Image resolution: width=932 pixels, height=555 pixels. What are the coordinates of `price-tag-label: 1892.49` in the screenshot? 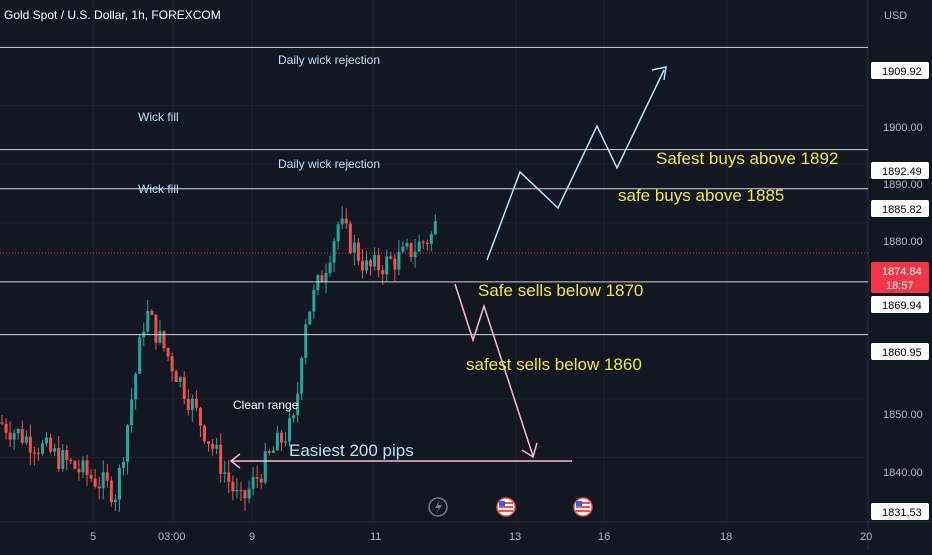 It's located at (902, 172).